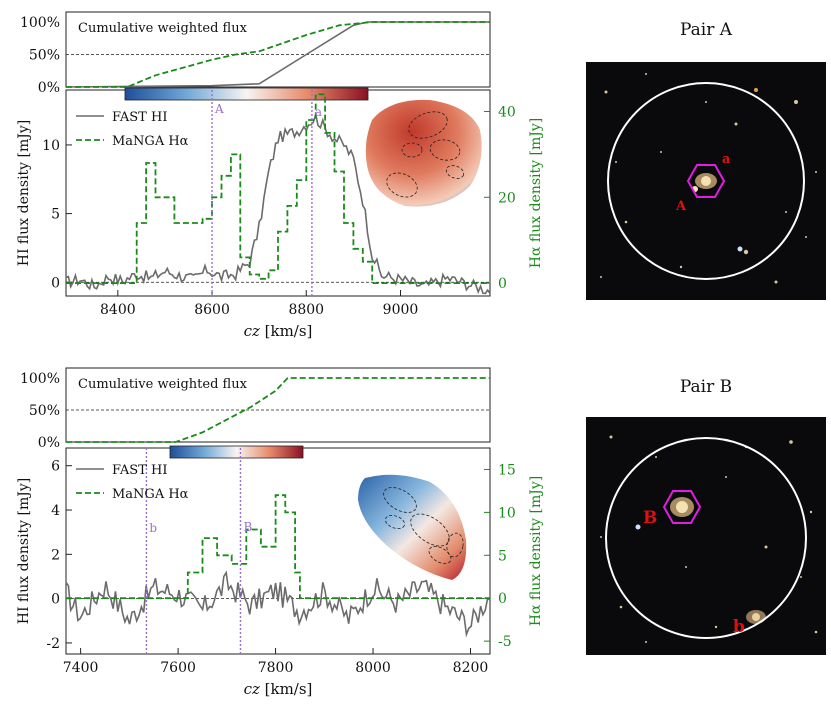  What do you see at coordinates (278, 604) in the screenshot?
I see `pair_b-hi-line` at bounding box center [278, 604].